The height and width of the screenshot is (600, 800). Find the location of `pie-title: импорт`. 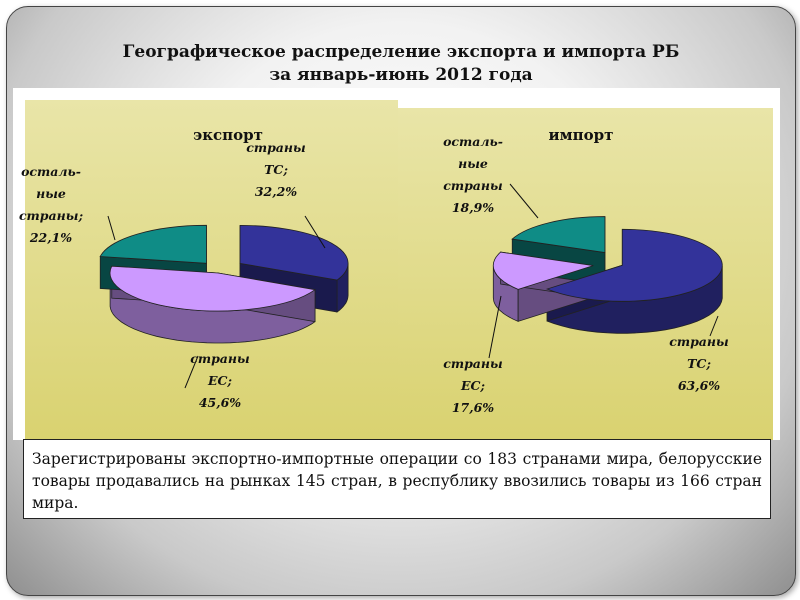

pie-title: импорт is located at coordinates (581, 135).